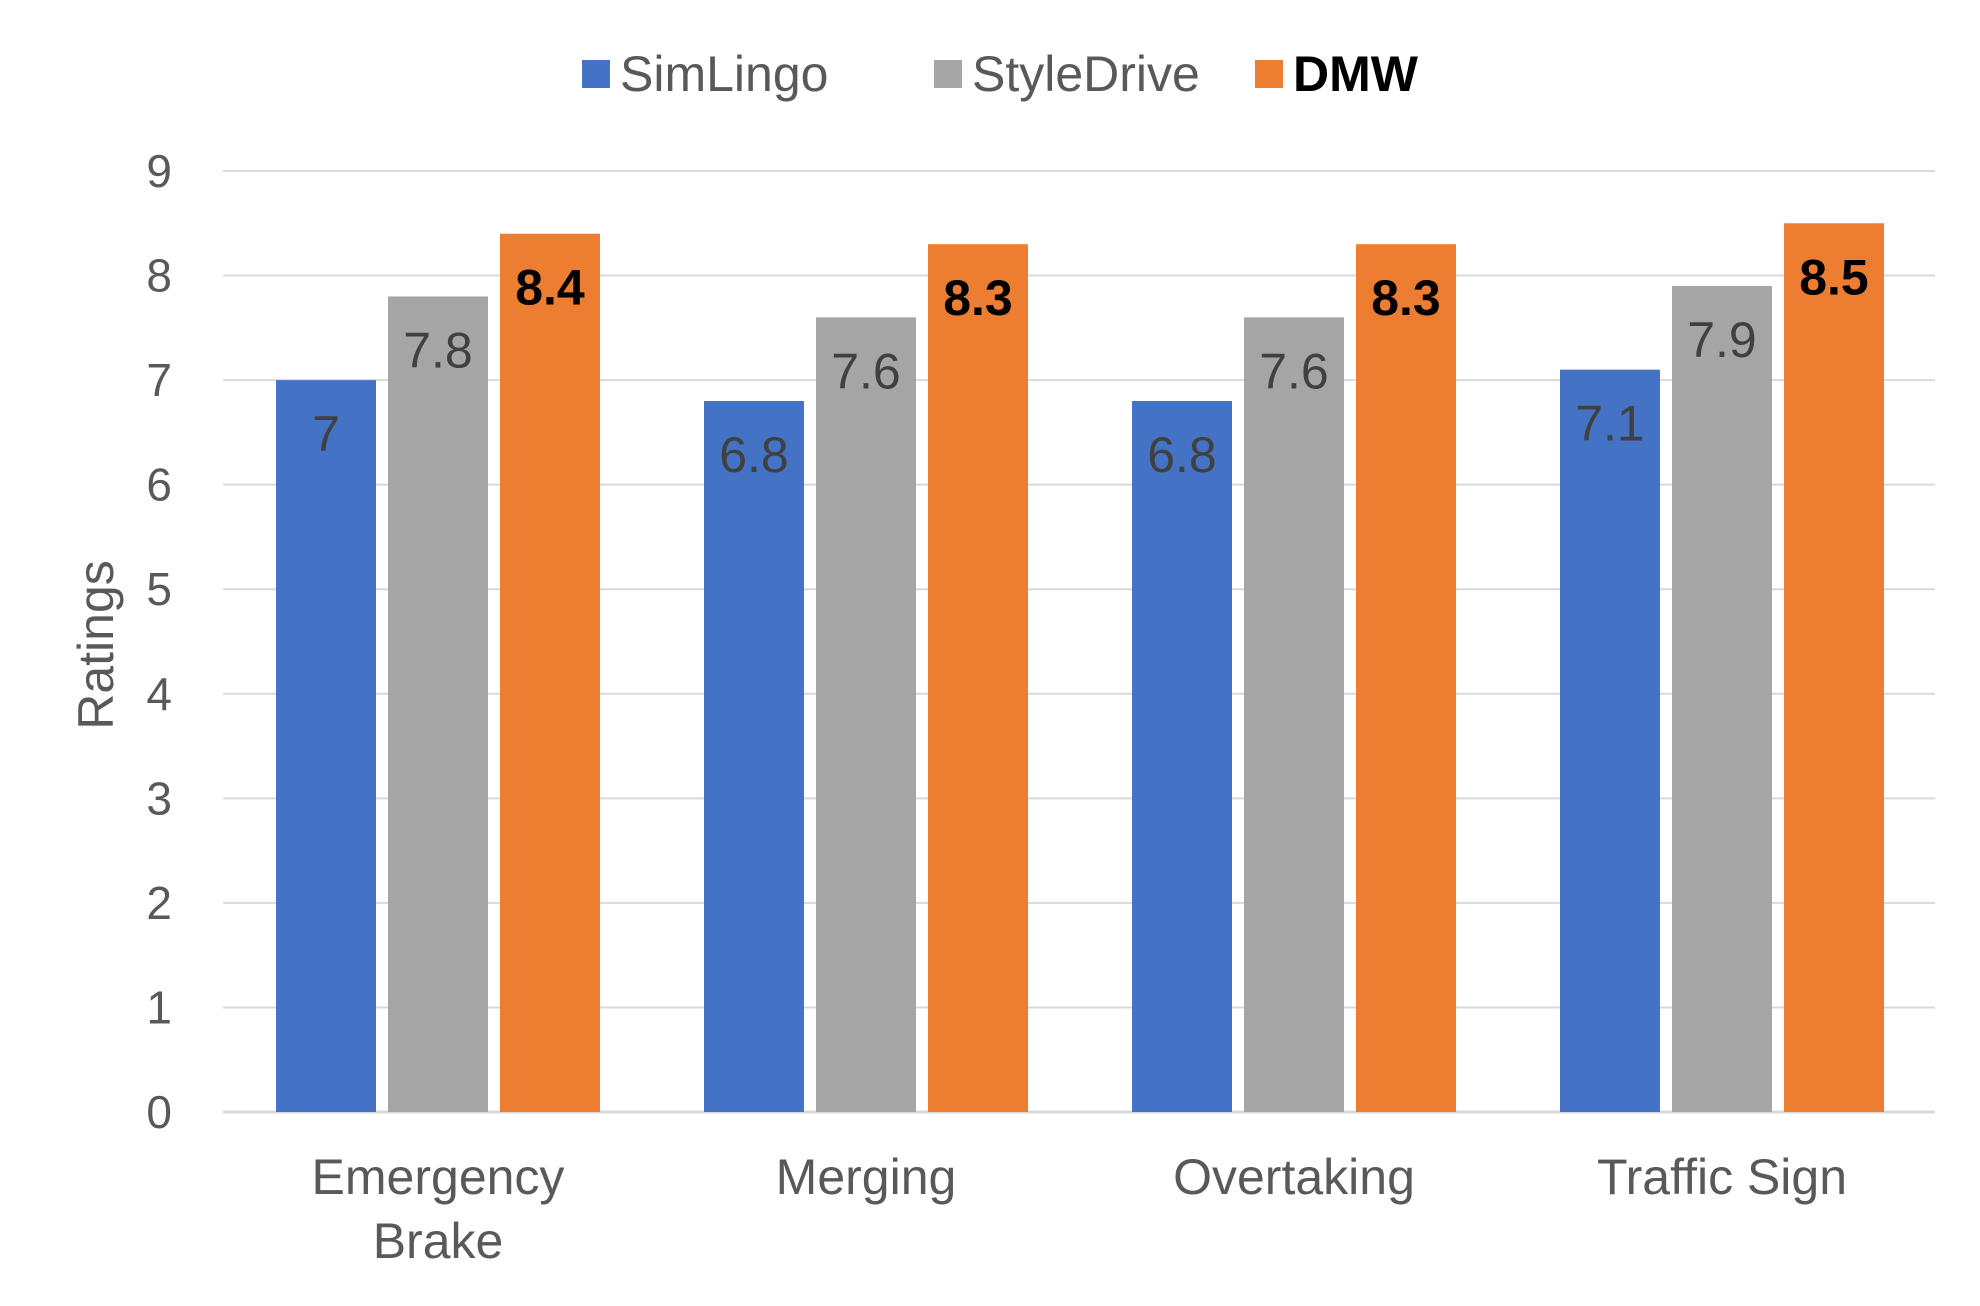  Describe the element at coordinates (159, 380) in the screenshot. I see `y-tick-label: 7` at that location.